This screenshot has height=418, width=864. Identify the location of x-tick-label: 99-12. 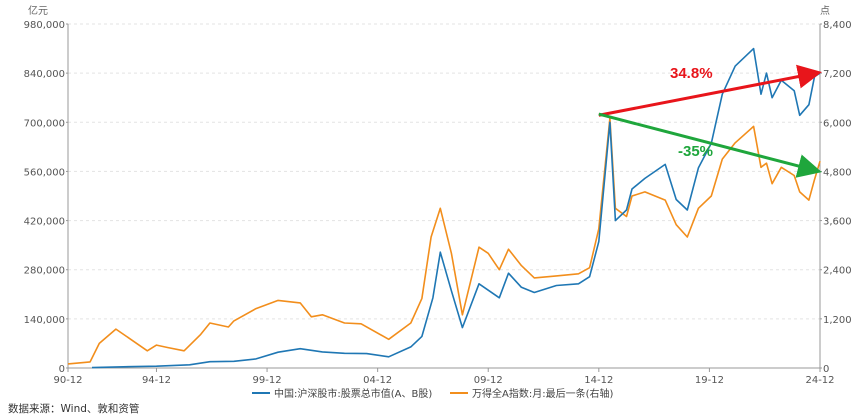
(267, 380).